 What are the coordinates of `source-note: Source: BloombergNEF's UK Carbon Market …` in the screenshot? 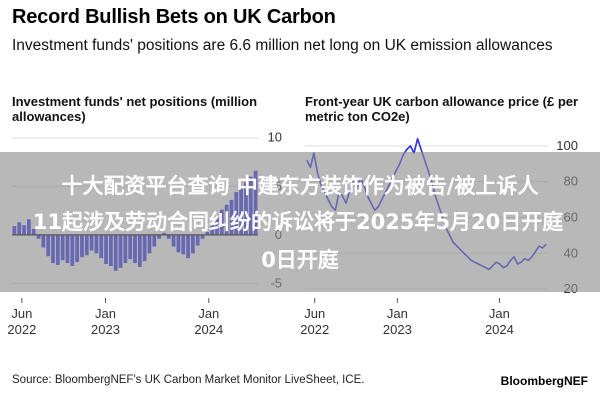 It's located at (188, 380).